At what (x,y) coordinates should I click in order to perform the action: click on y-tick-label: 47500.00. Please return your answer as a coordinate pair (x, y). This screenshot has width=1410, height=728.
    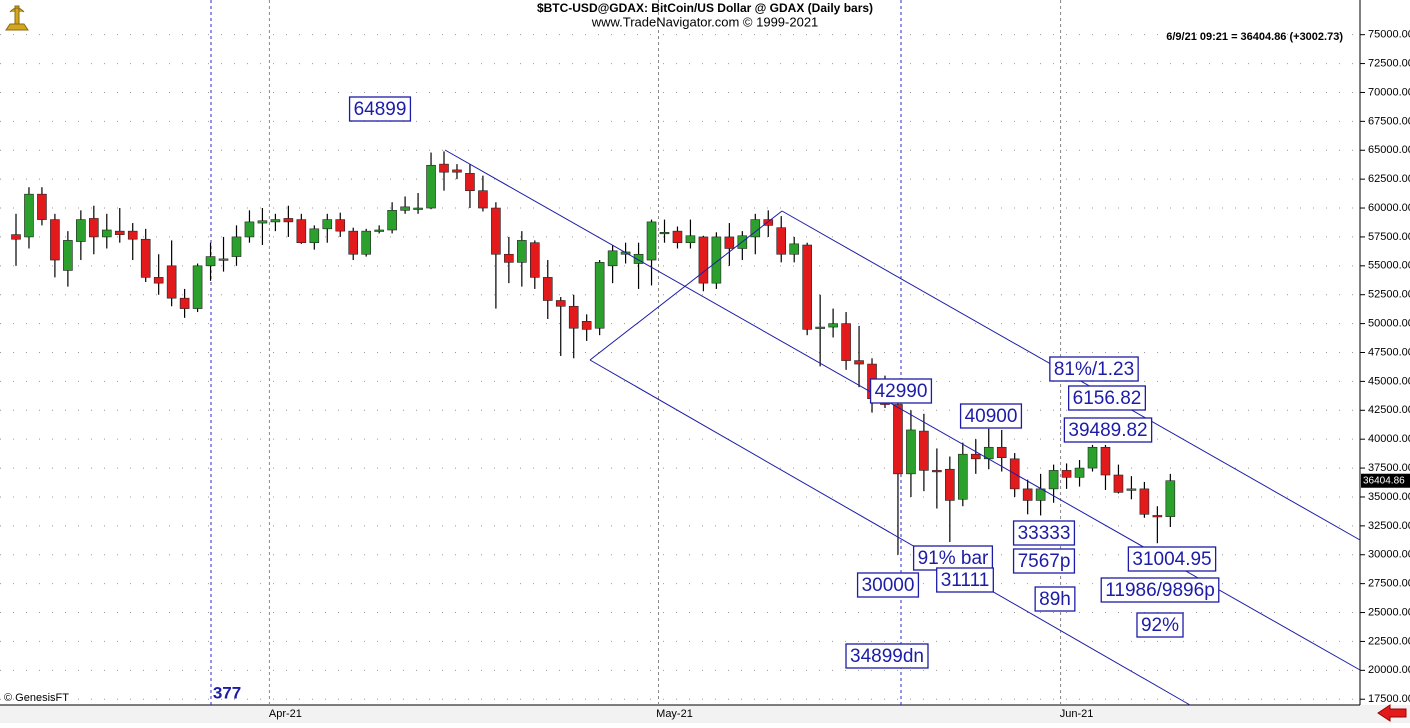
    Looking at the image, I should click on (1389, 352).